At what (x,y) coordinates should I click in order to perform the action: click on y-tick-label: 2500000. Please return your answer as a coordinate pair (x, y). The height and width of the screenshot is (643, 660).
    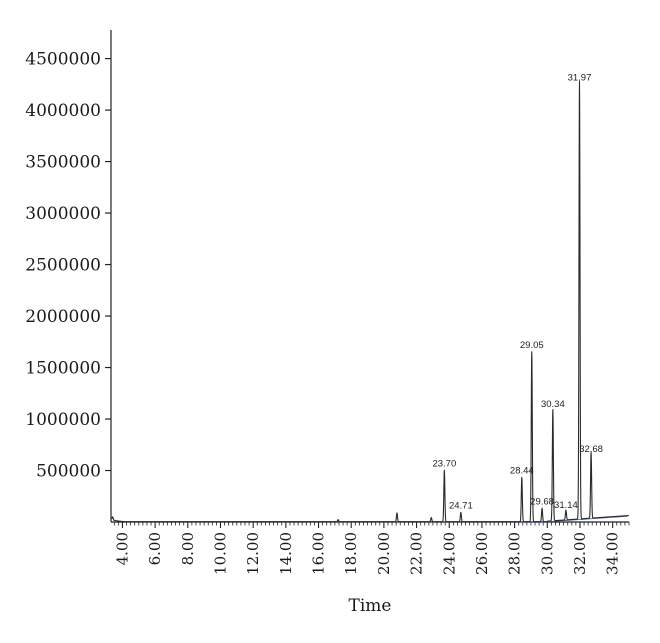
    Looking at the image, I should click on (63, 266).